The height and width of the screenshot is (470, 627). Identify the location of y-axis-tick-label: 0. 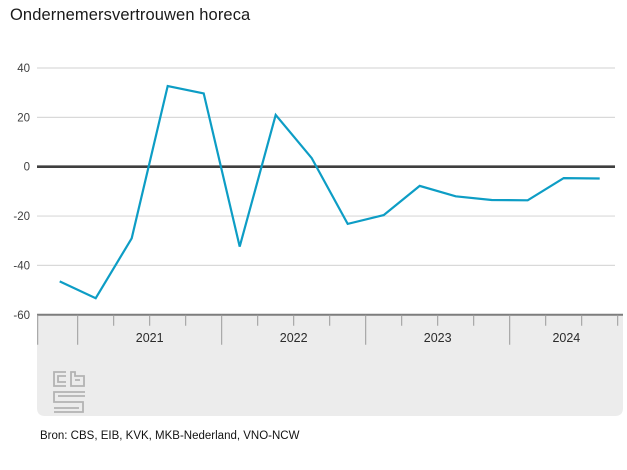
(27, 168).